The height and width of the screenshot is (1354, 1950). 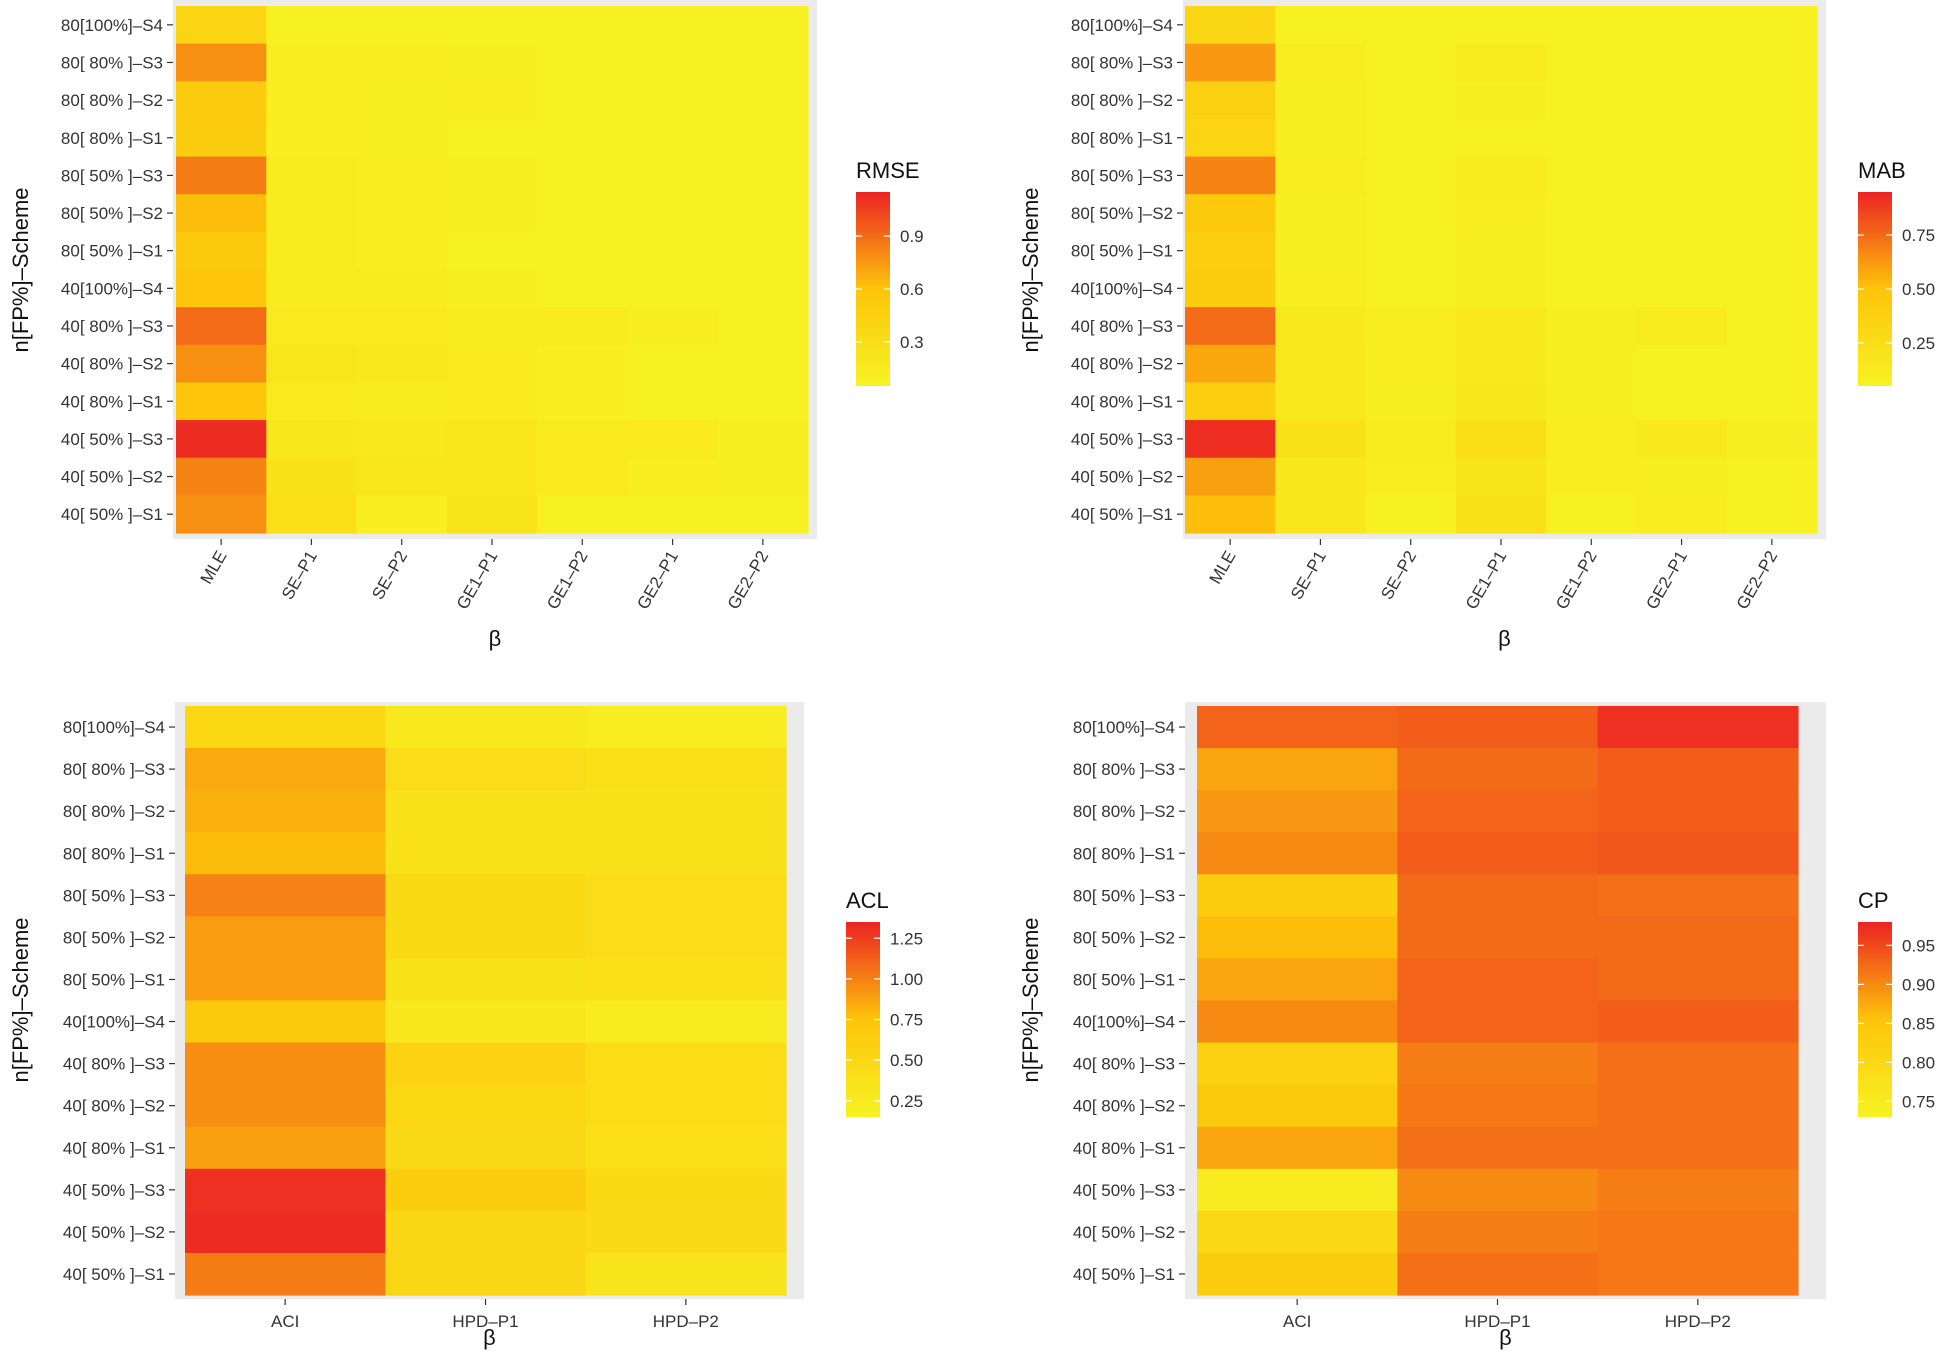 What do you see at coordinates (583, 251) in the screenshot?
I see `heatmap-cell: 80[ 50% ]–S1 / GE1–P2: 0.06` at bounding box center [583, 251].